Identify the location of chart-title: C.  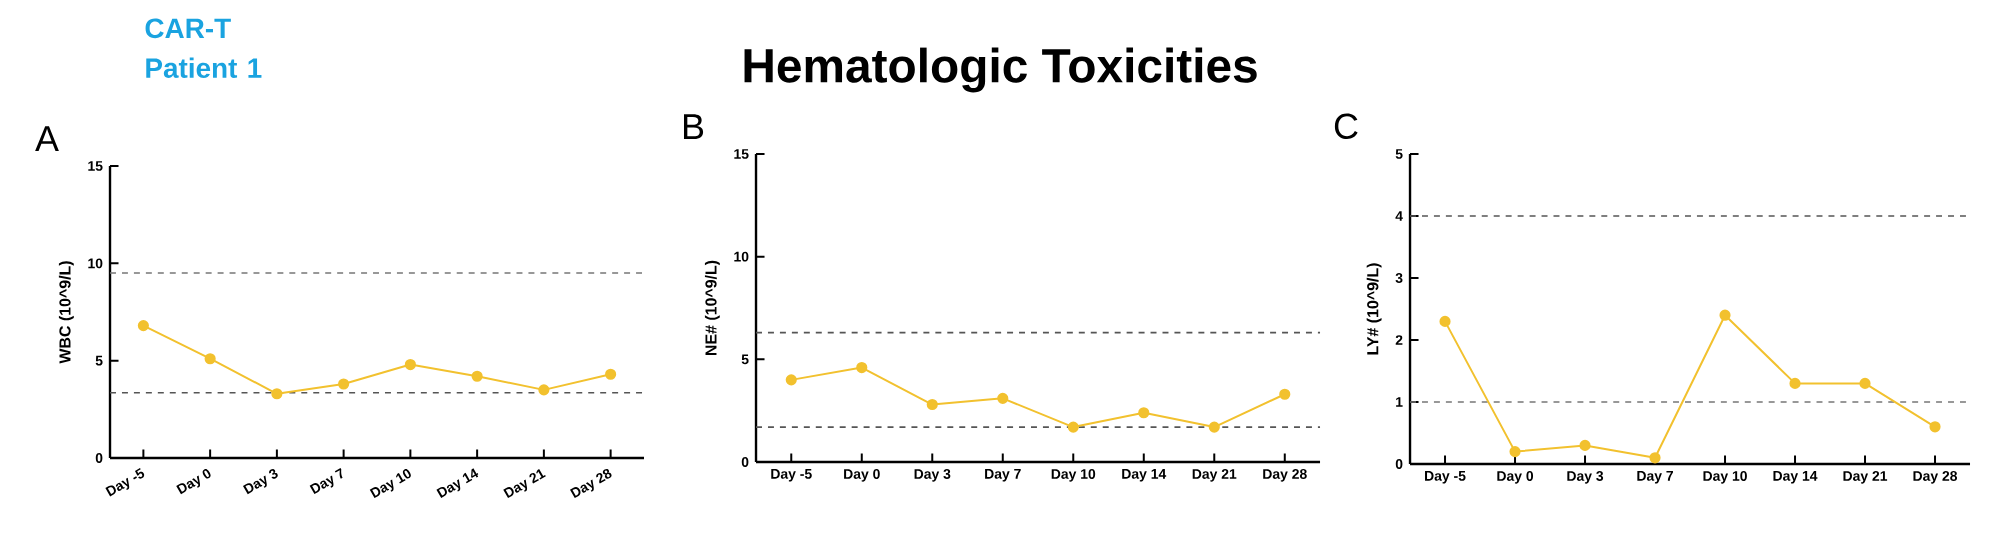
(1346, 126).